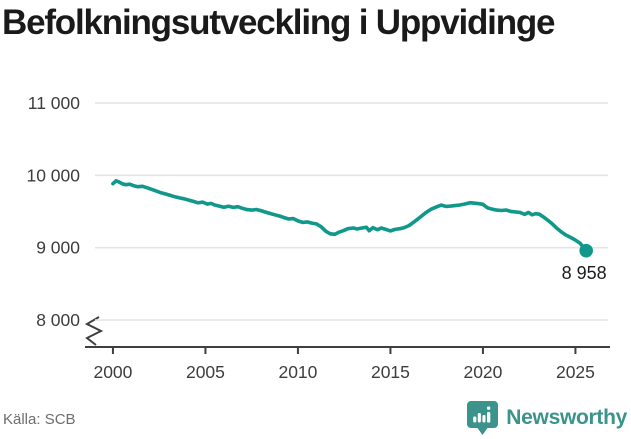 The width and height of the screenshot is (631, 439). Describe the element at coordinates (483, 418) in the screenshot. I see `bar-chart-speech-bubble-icon` at that location.